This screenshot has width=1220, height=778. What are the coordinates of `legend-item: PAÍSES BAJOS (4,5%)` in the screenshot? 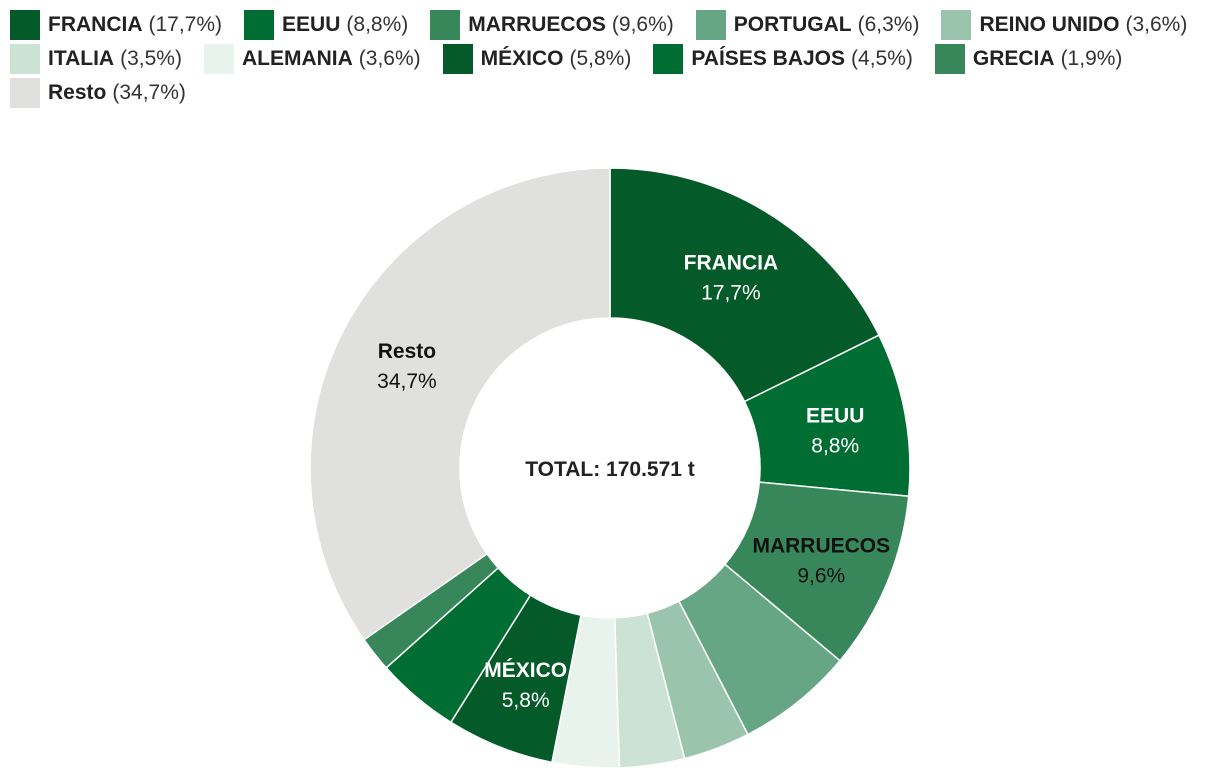 It's located at (783, 59).